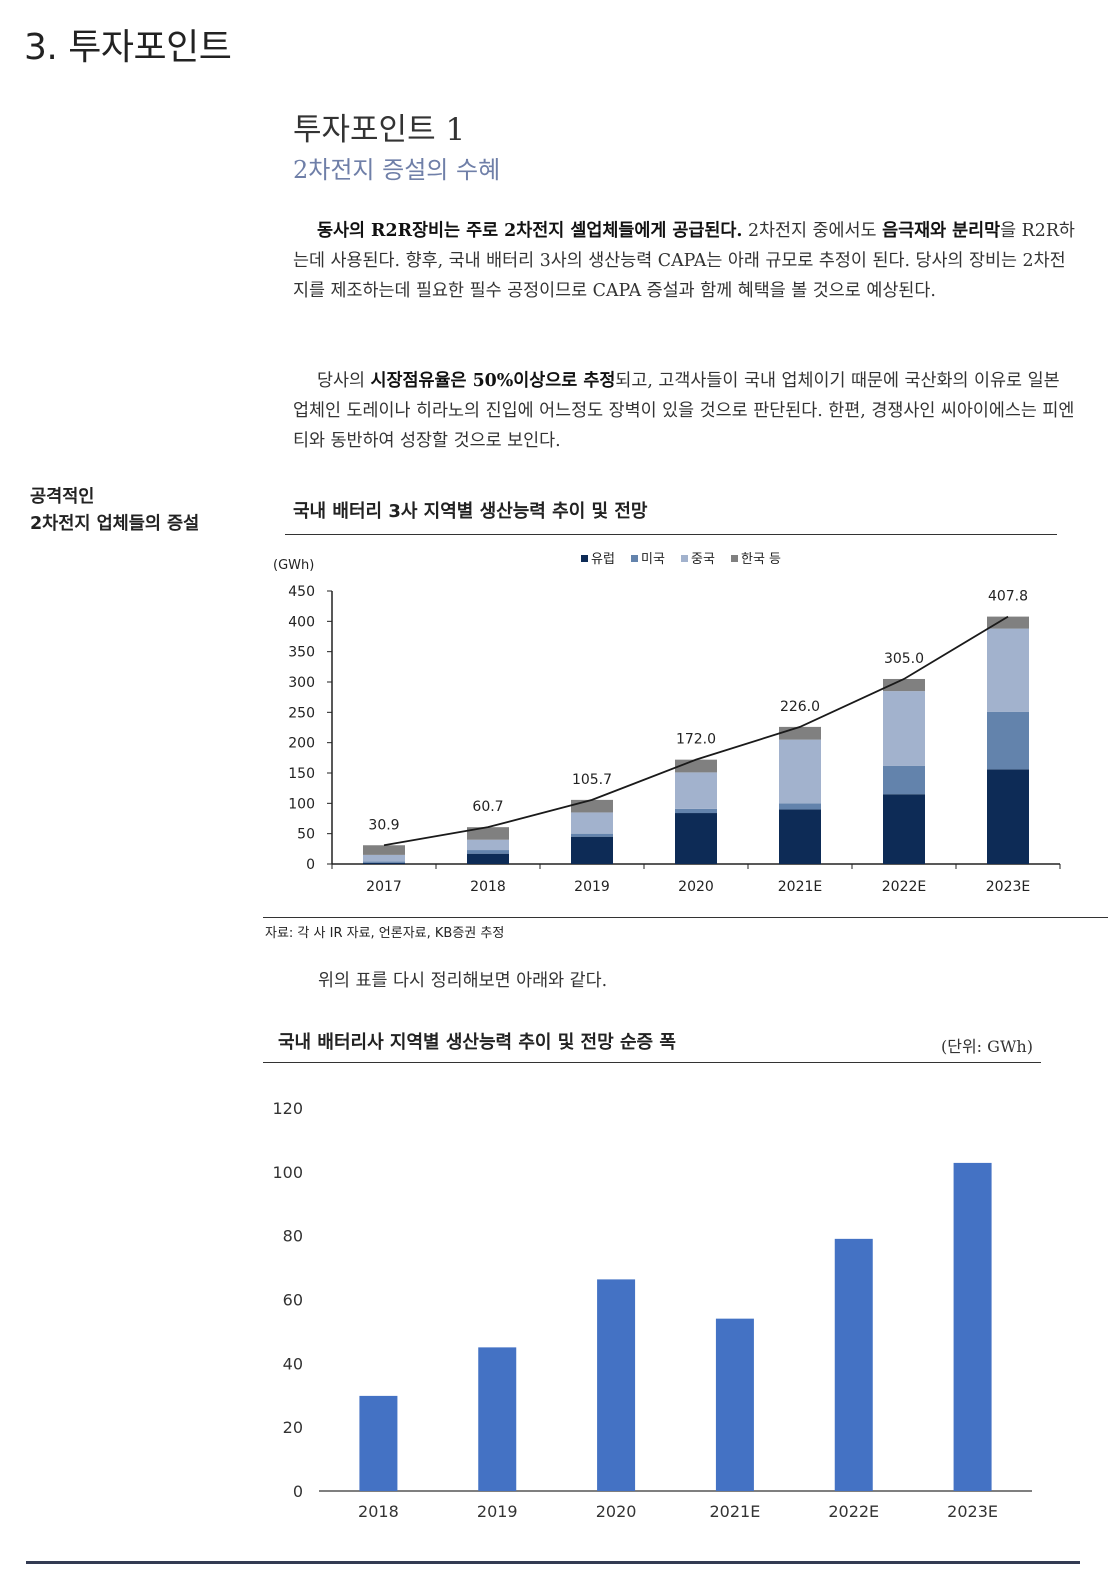 The width and height of the screenshot is (1114, 1572). I want to click on chart2-x-tick-label: 2022E, so click(853, 1511).